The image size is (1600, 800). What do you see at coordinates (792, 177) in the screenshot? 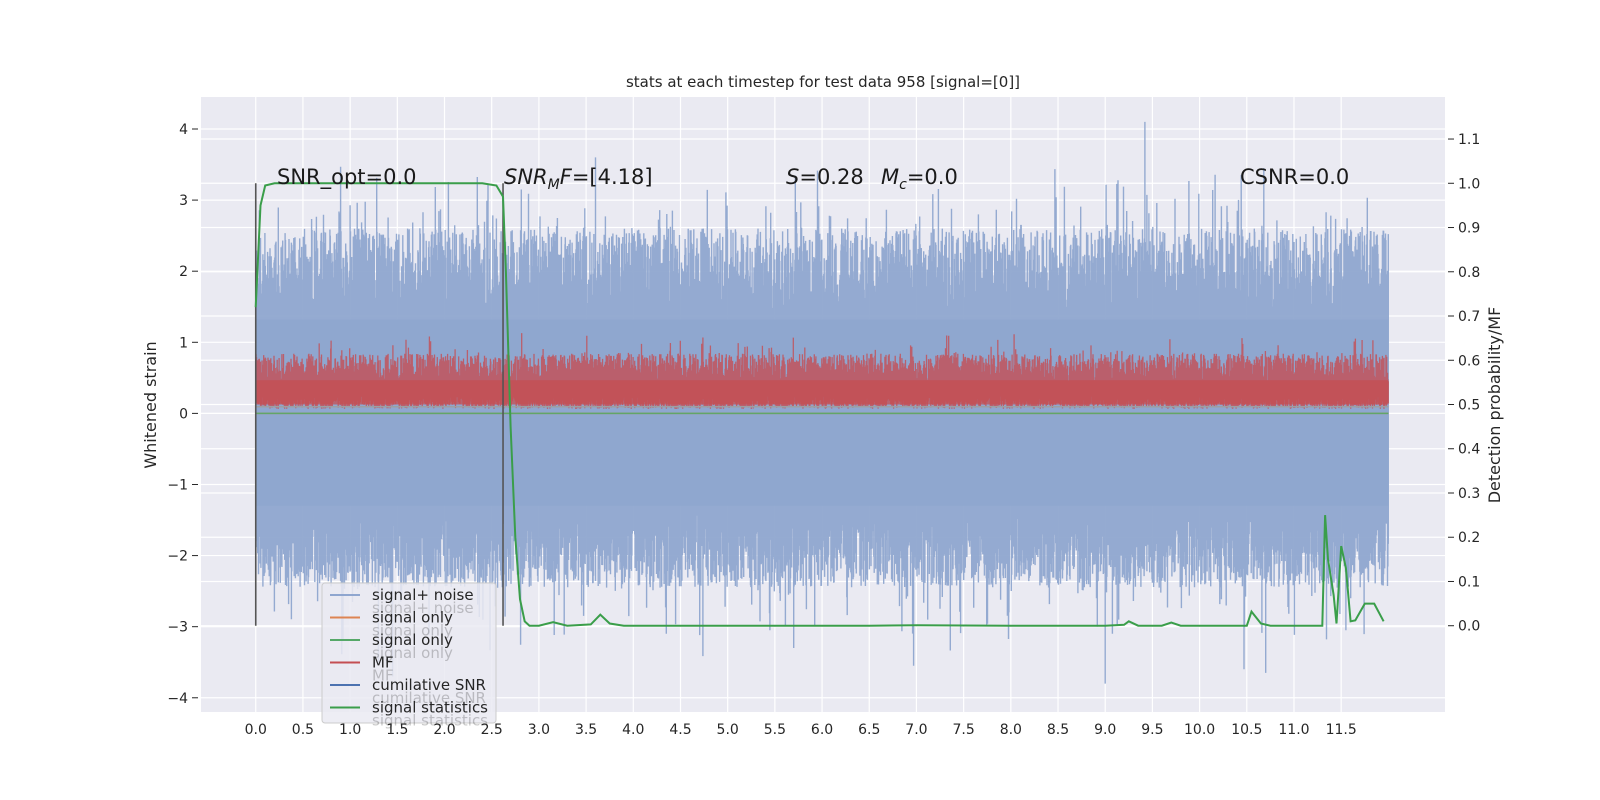
I see `annotation-s-italic: S` at bounding box center [792, 177].